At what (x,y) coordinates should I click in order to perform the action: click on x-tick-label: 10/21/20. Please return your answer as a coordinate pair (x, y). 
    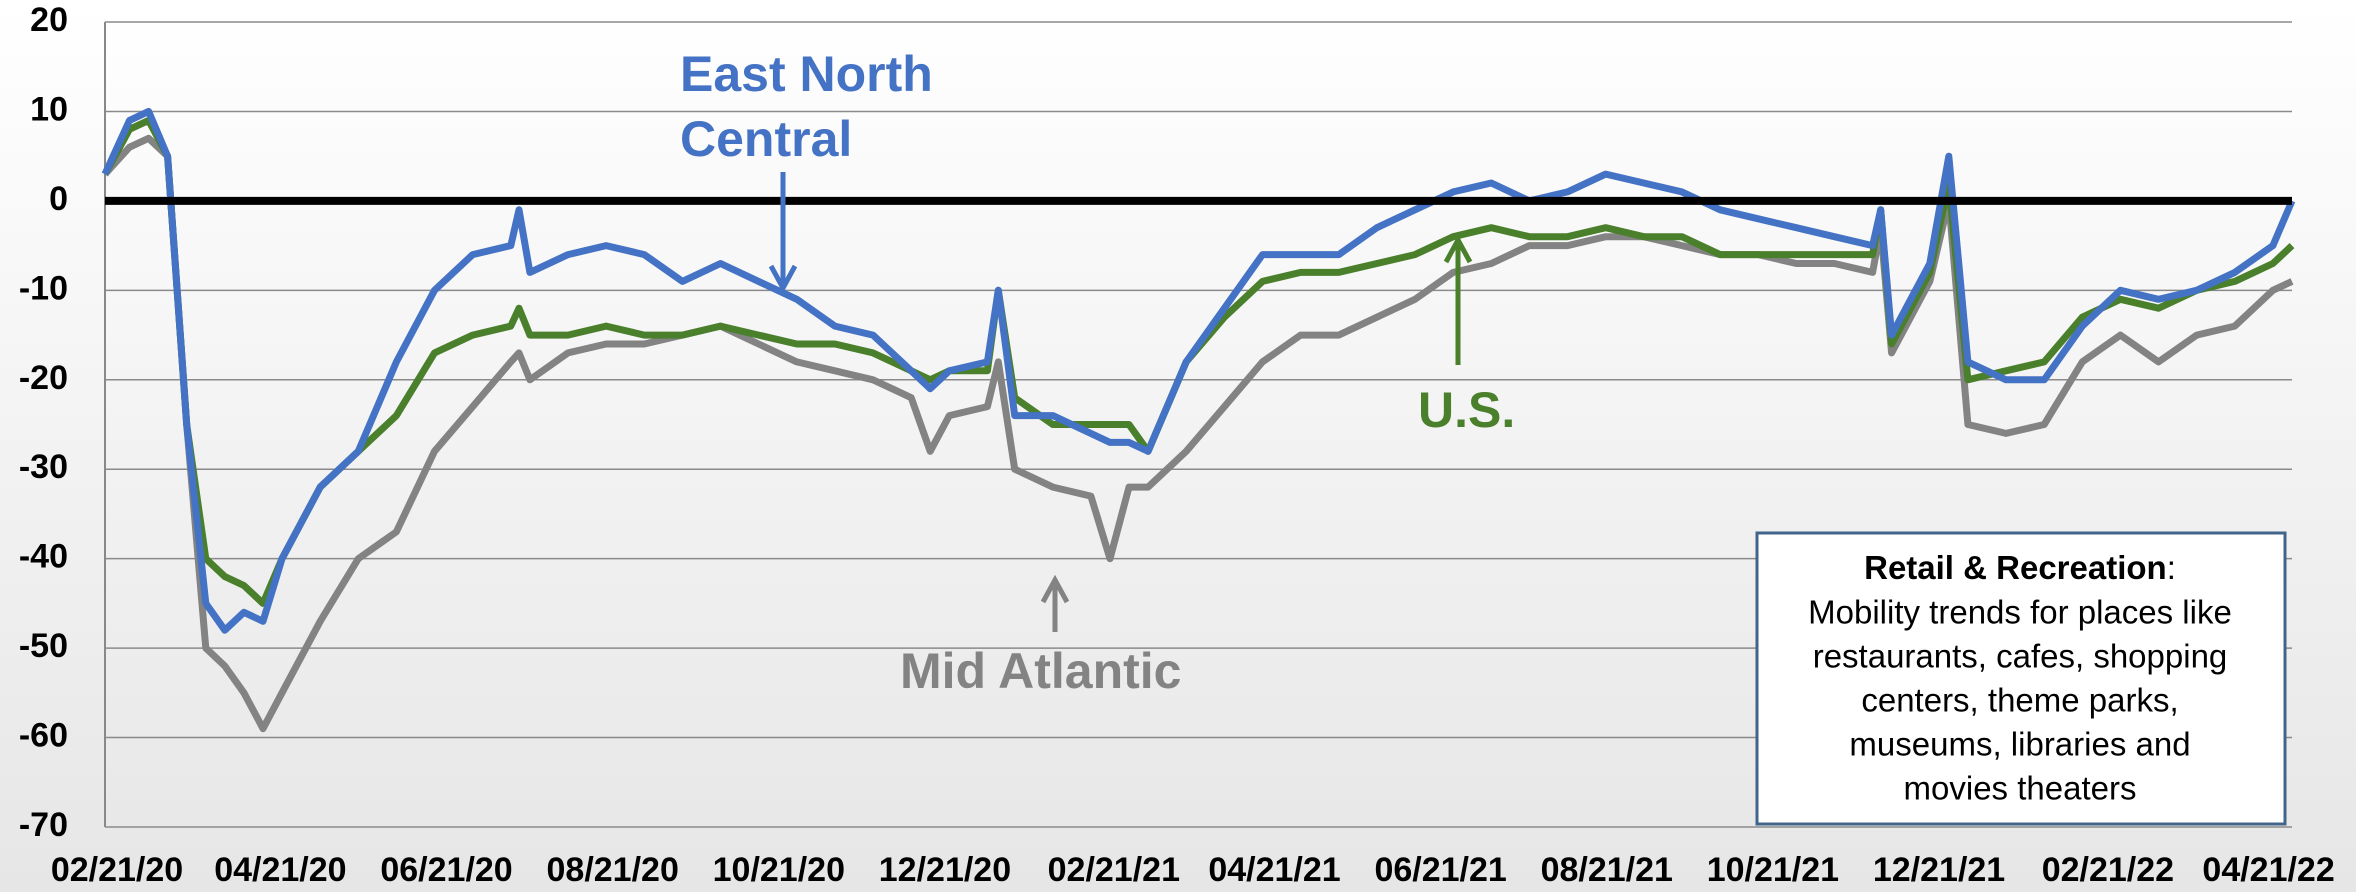
    Looking at the image, I should click on (779, 870).